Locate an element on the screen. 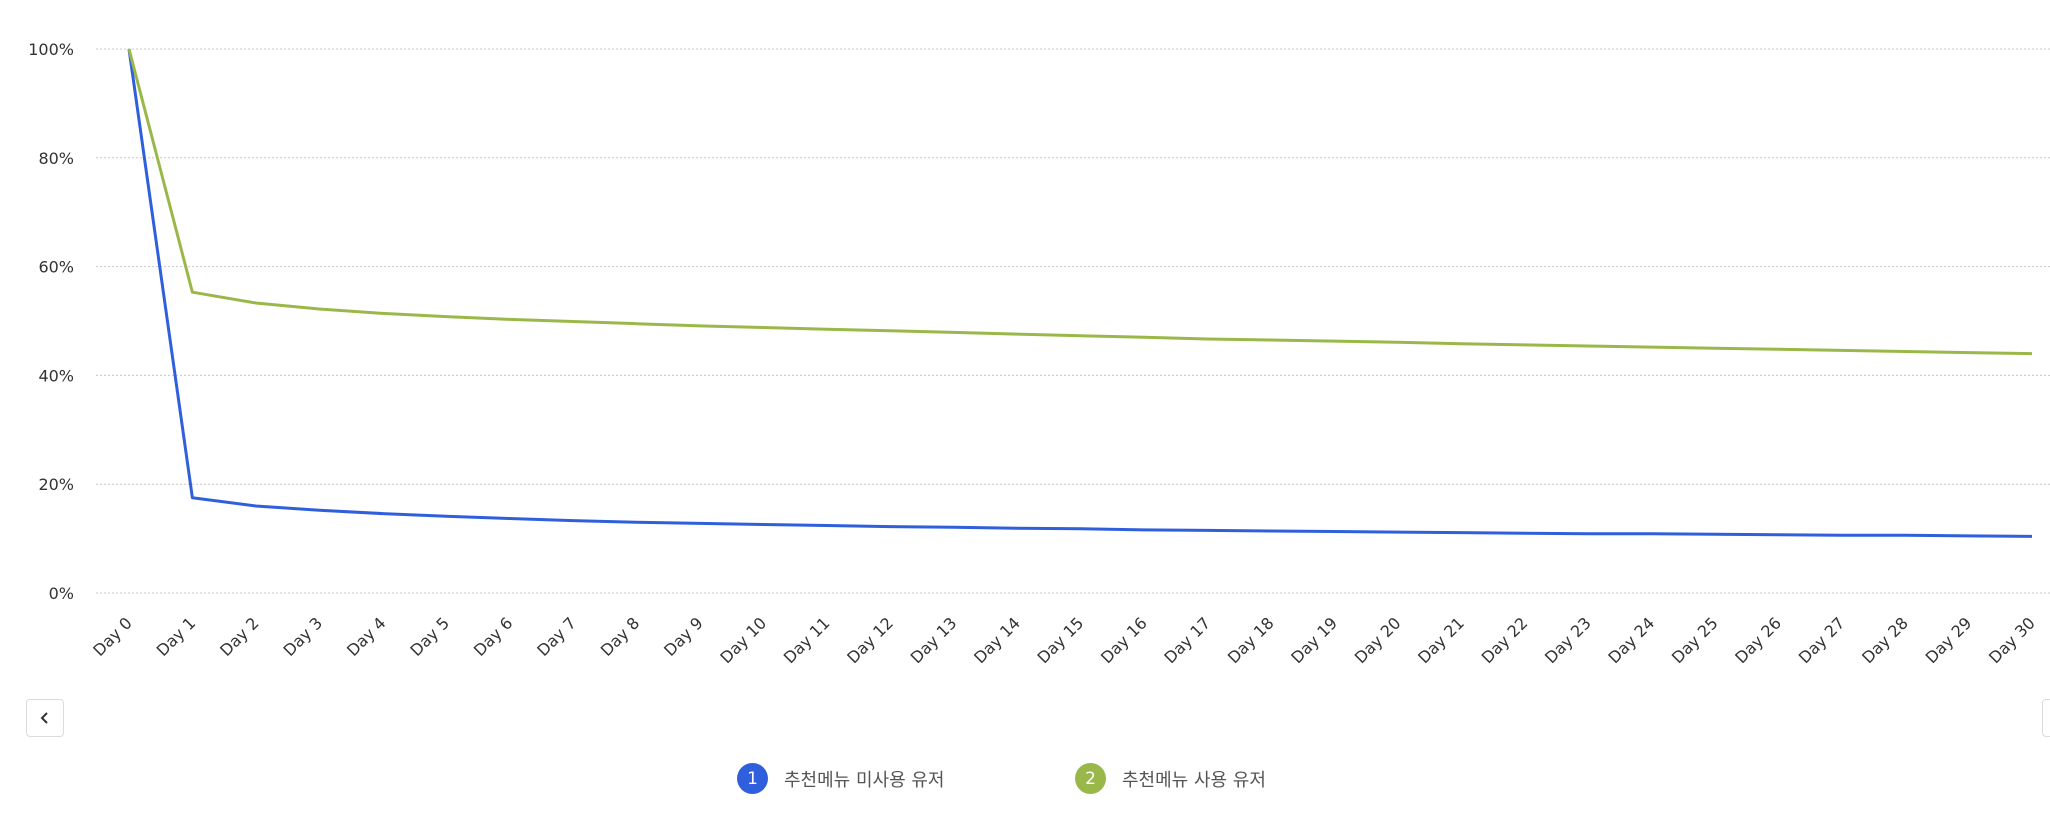  x-tick-label: Day 21 is located at coordinates (1441, 640).